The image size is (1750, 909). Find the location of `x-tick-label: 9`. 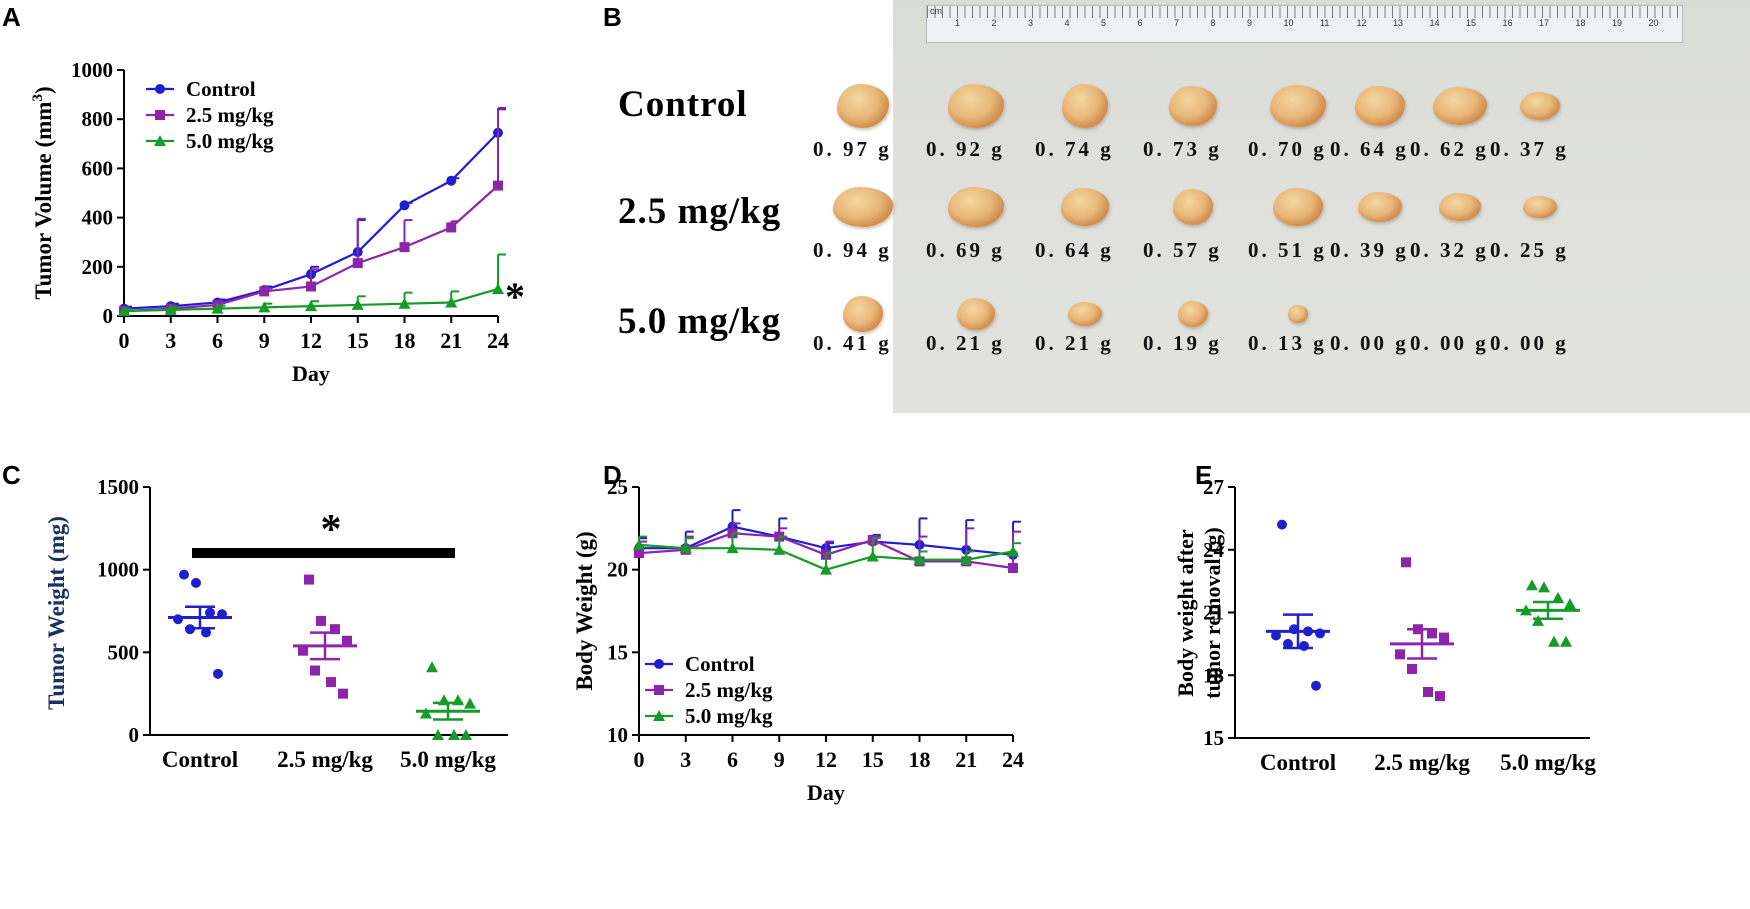

x-tick-label: 9 is located at coordinates (264, 340).